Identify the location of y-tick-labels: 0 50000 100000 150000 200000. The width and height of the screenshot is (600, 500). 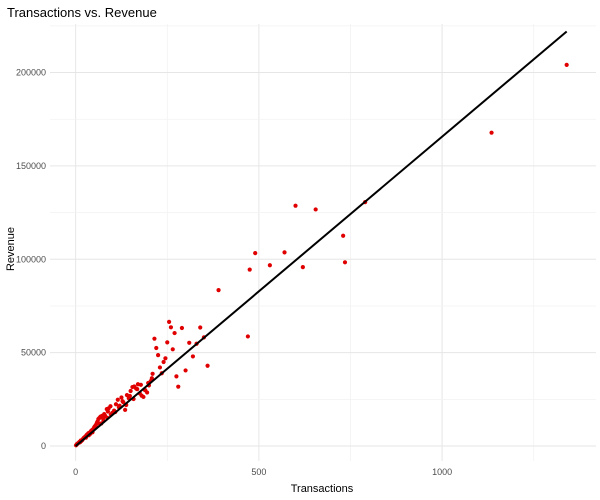
(31, 260).